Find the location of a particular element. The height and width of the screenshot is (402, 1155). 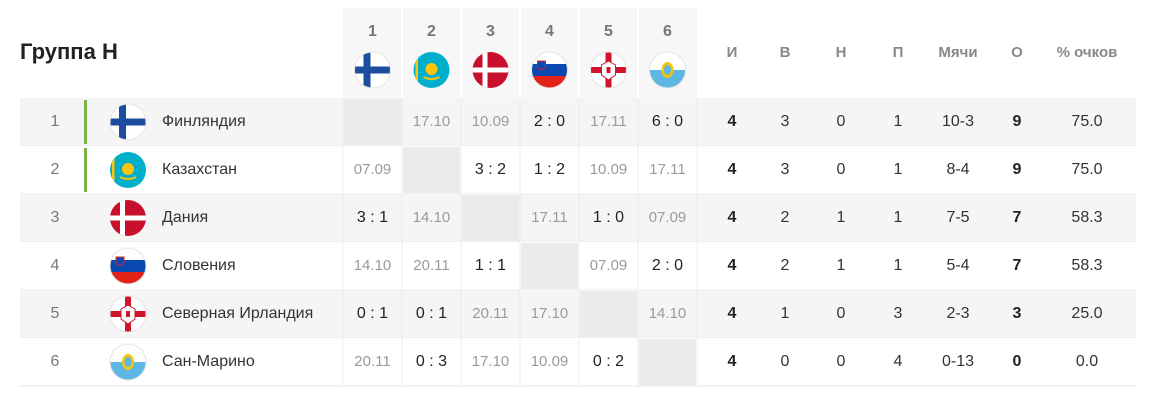

column-header: П is located at coordinates (898, 52).